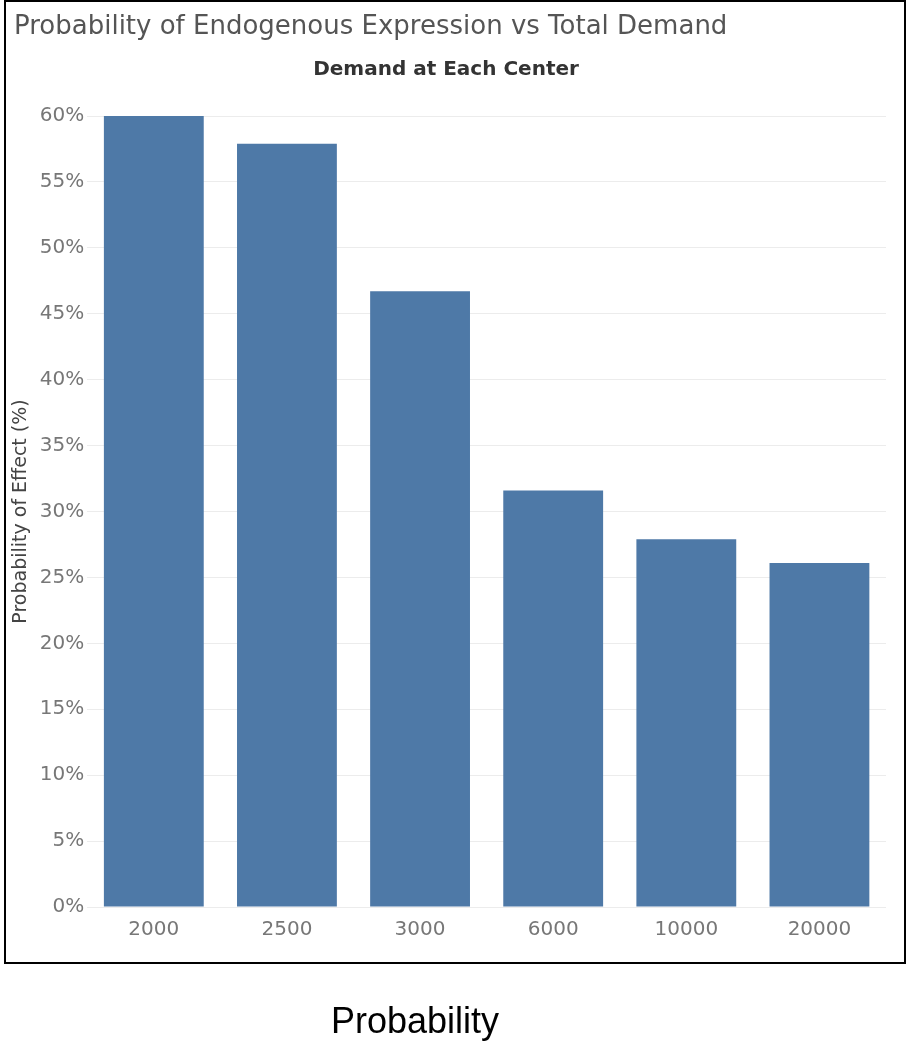 Image resolution: width=907 pixels, height=1043 pixels. Describe the element at coordinates (62, 180) in the screenshot. I see `y-tick-label: 55%` at that location.